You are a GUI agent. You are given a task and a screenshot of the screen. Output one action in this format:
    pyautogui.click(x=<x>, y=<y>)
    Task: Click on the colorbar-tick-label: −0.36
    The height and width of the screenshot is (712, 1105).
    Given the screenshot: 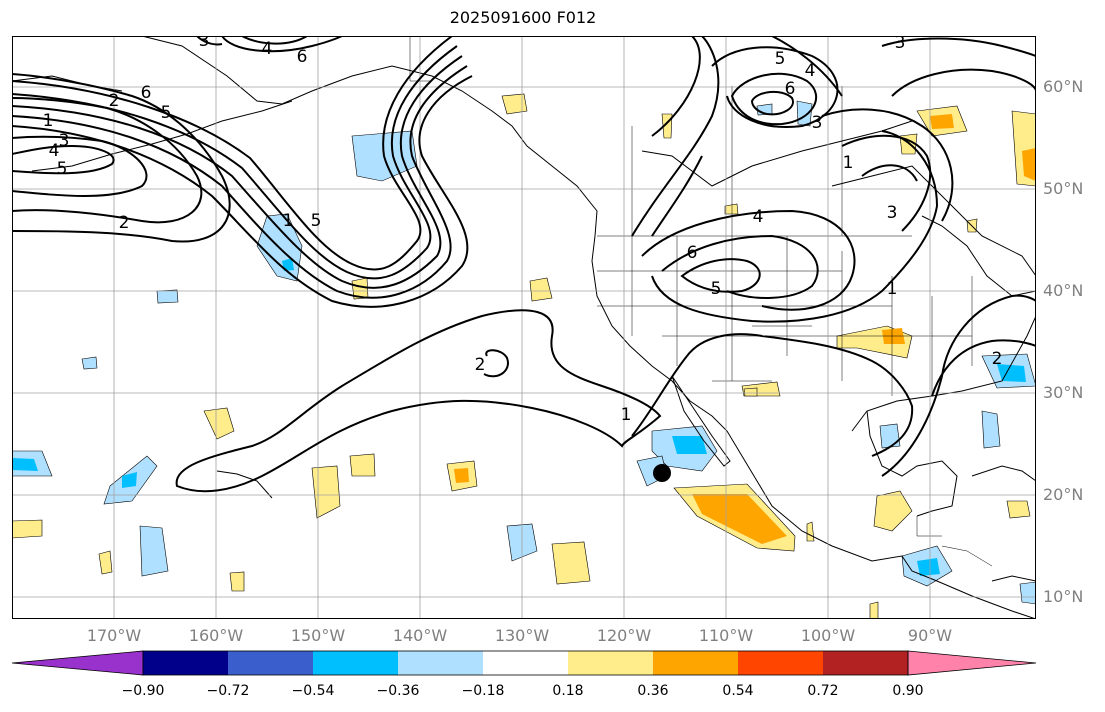 What is the action you would take?
    pyautogui.click(x=398, y=691)
    